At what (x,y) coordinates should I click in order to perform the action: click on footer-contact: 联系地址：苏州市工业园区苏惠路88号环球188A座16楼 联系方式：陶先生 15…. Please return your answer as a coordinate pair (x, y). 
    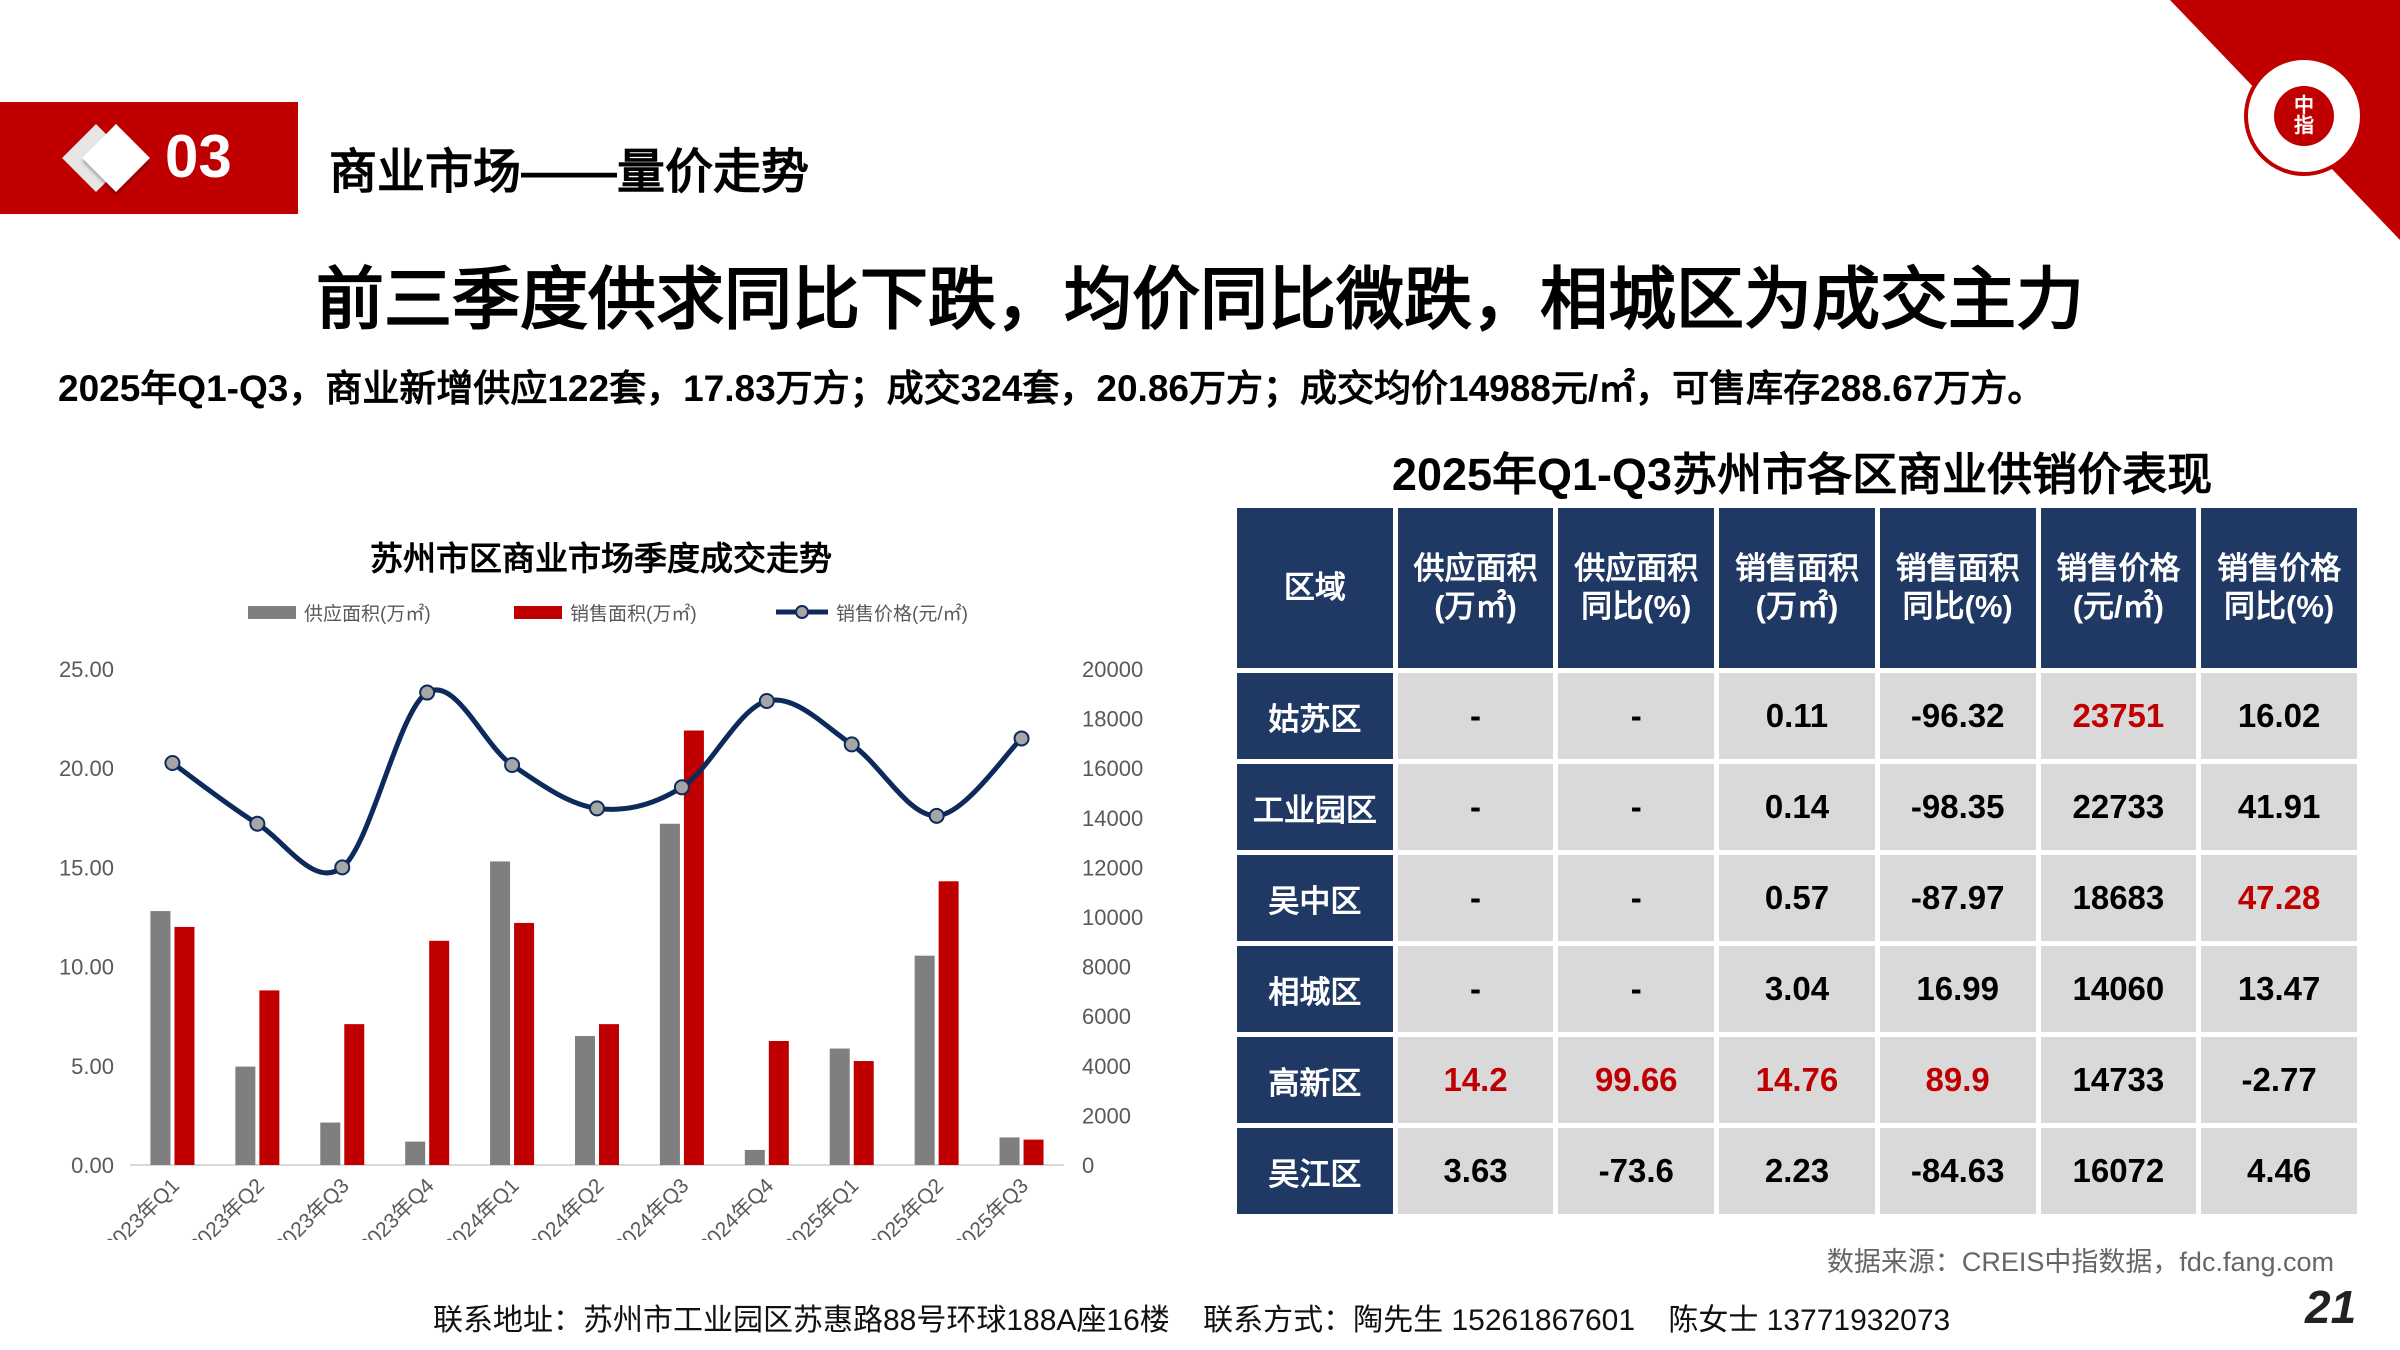
    Looking at the image, I should click on (1192, 1320).